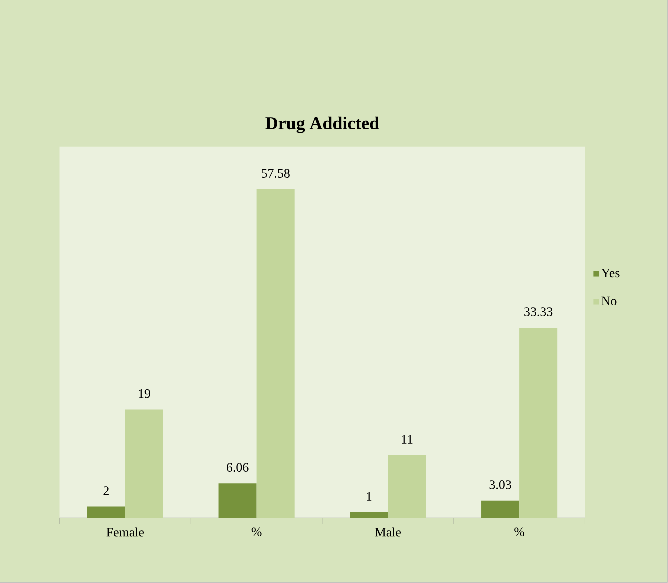  What do you see at coordinates (276, 173) in the screenshot?
I see `data-label: 57.58` at bounding box center [276, 173].